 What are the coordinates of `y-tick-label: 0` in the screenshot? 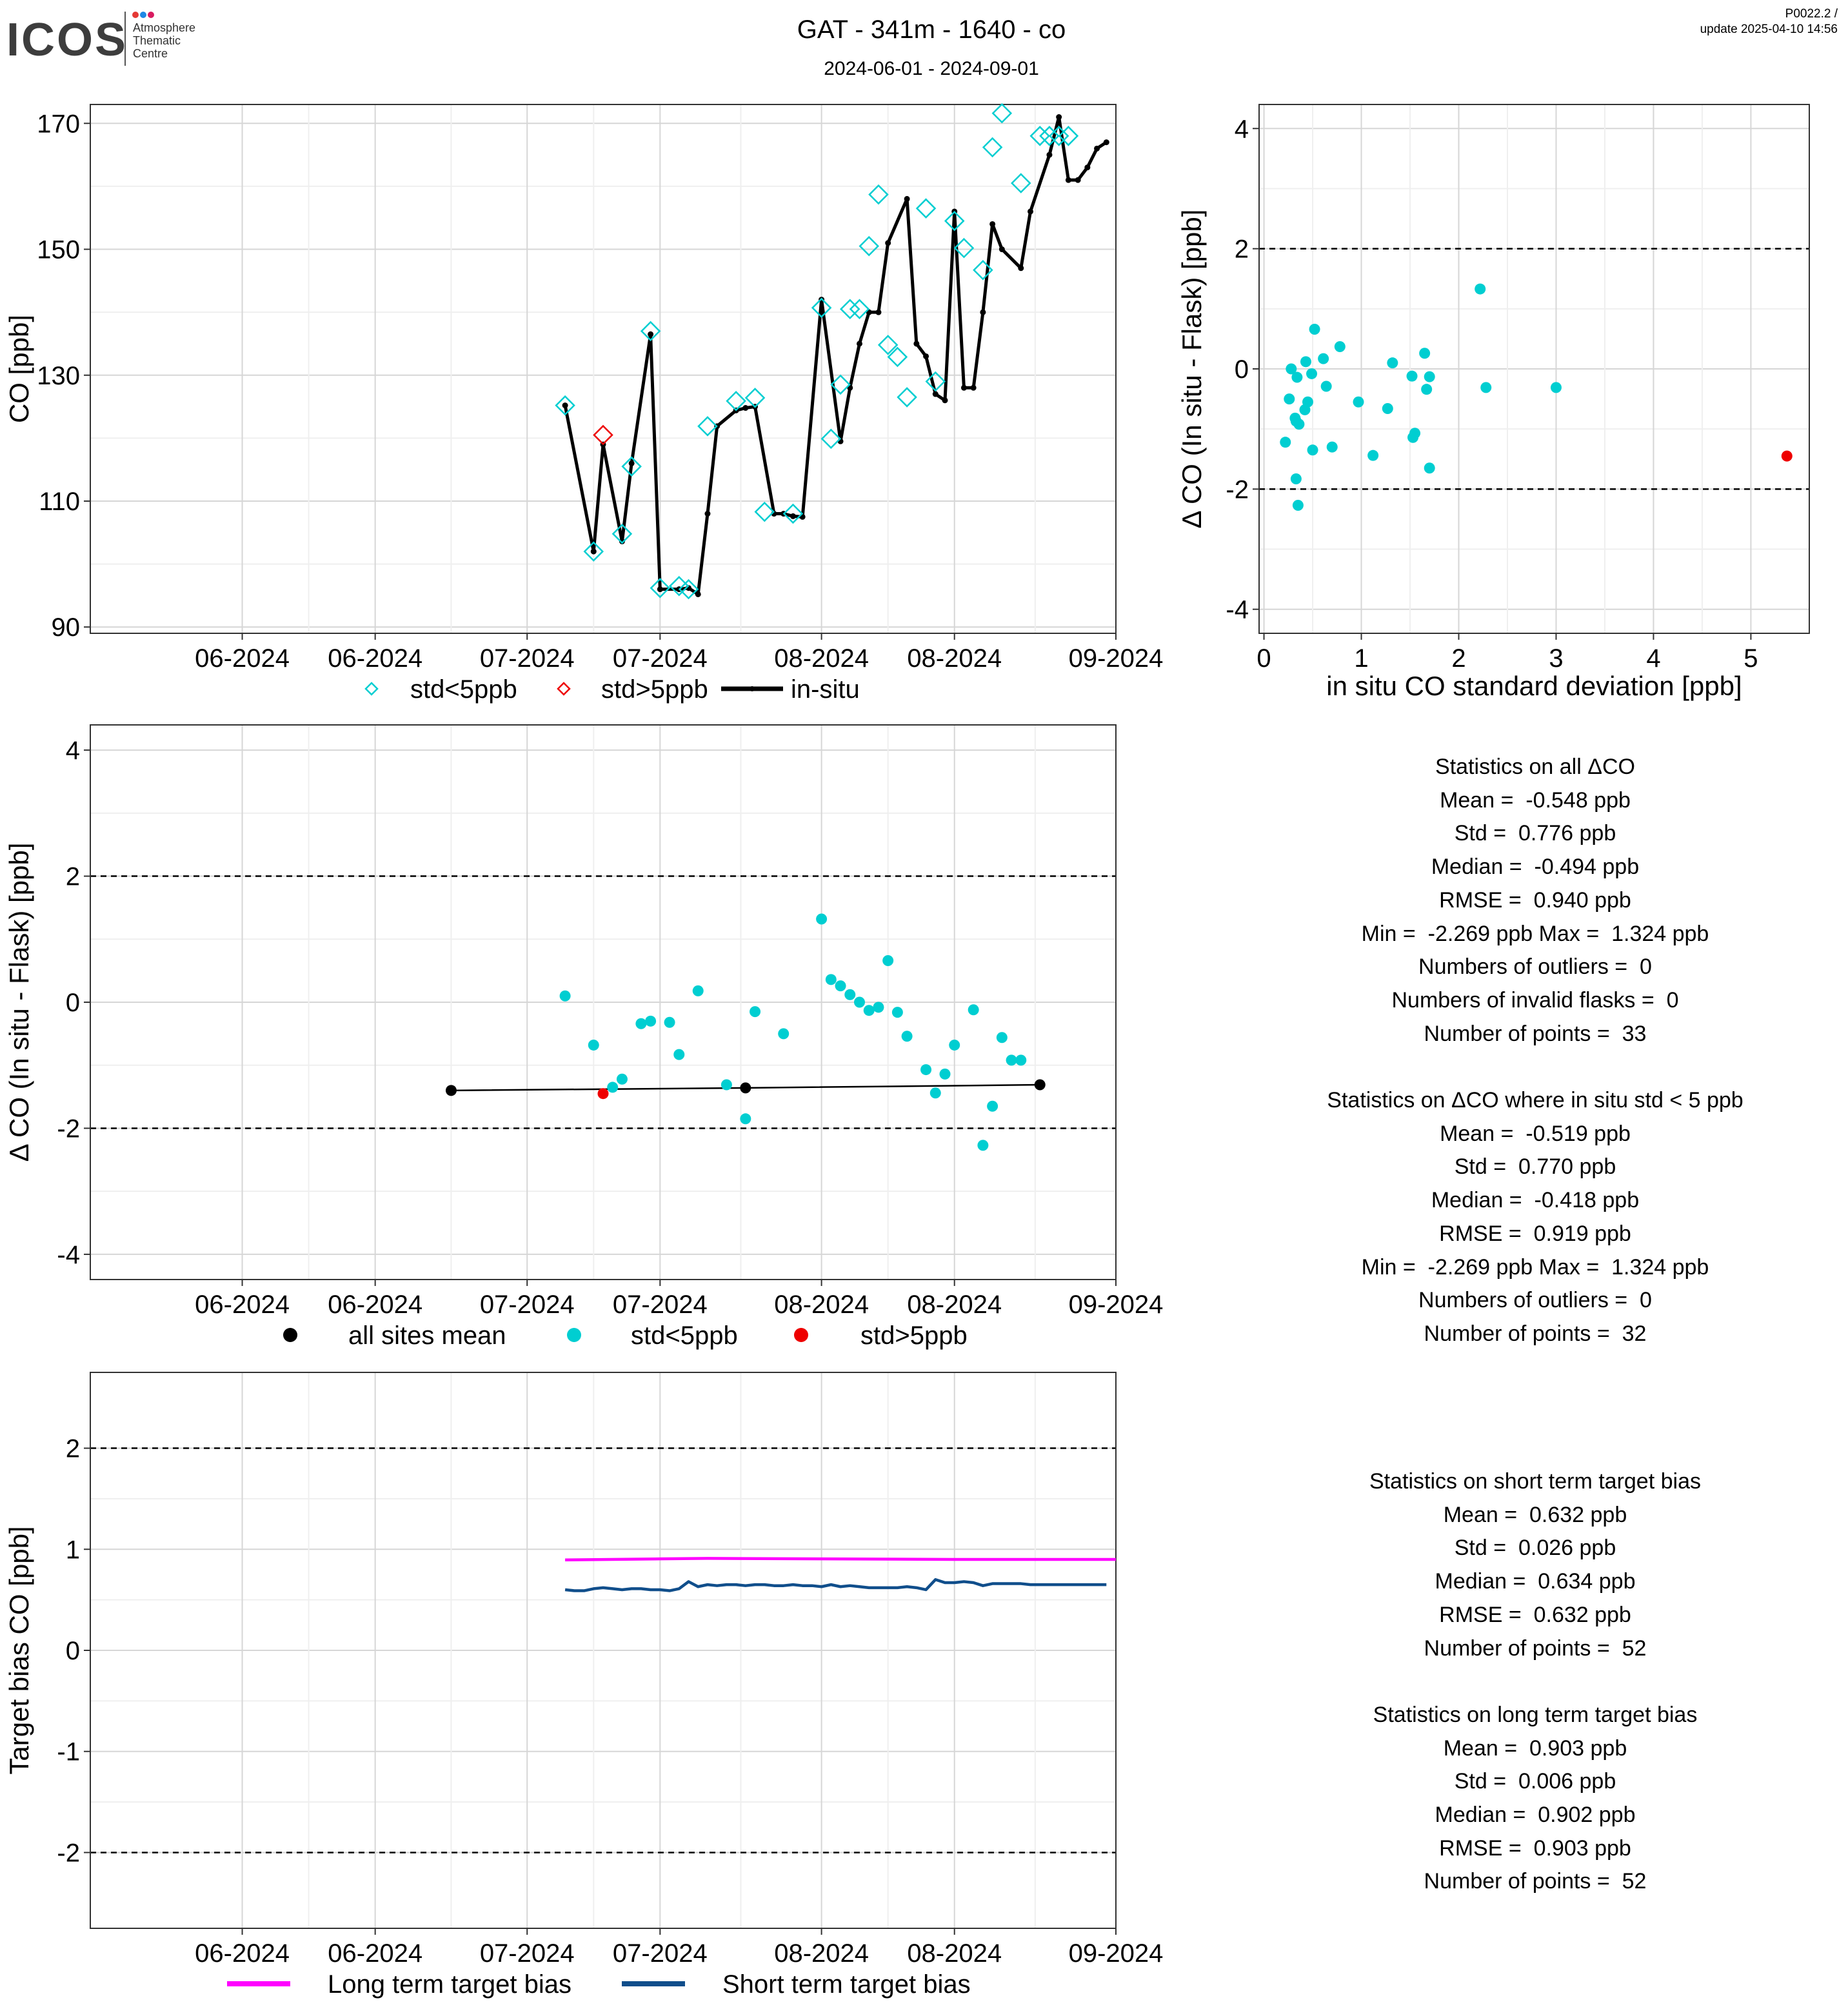 It's located at (73, 1651).